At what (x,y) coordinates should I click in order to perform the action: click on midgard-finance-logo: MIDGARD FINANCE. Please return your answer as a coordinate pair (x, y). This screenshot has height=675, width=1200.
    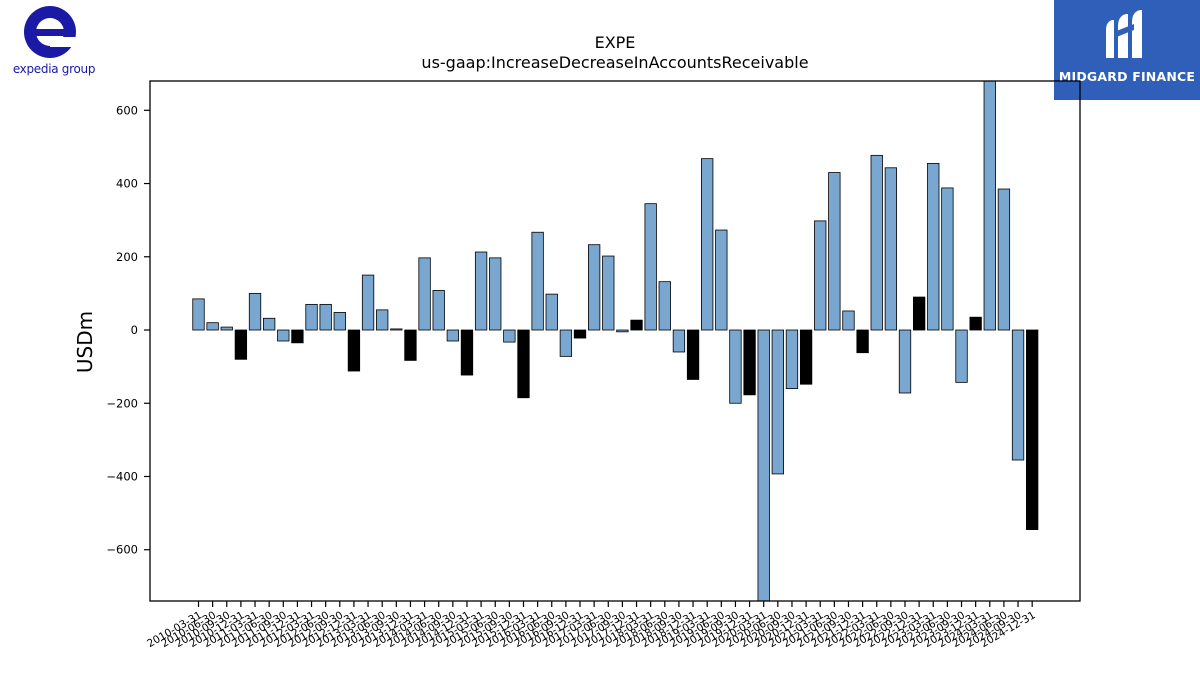
    Looking at the image, I should click on (1127, 50).